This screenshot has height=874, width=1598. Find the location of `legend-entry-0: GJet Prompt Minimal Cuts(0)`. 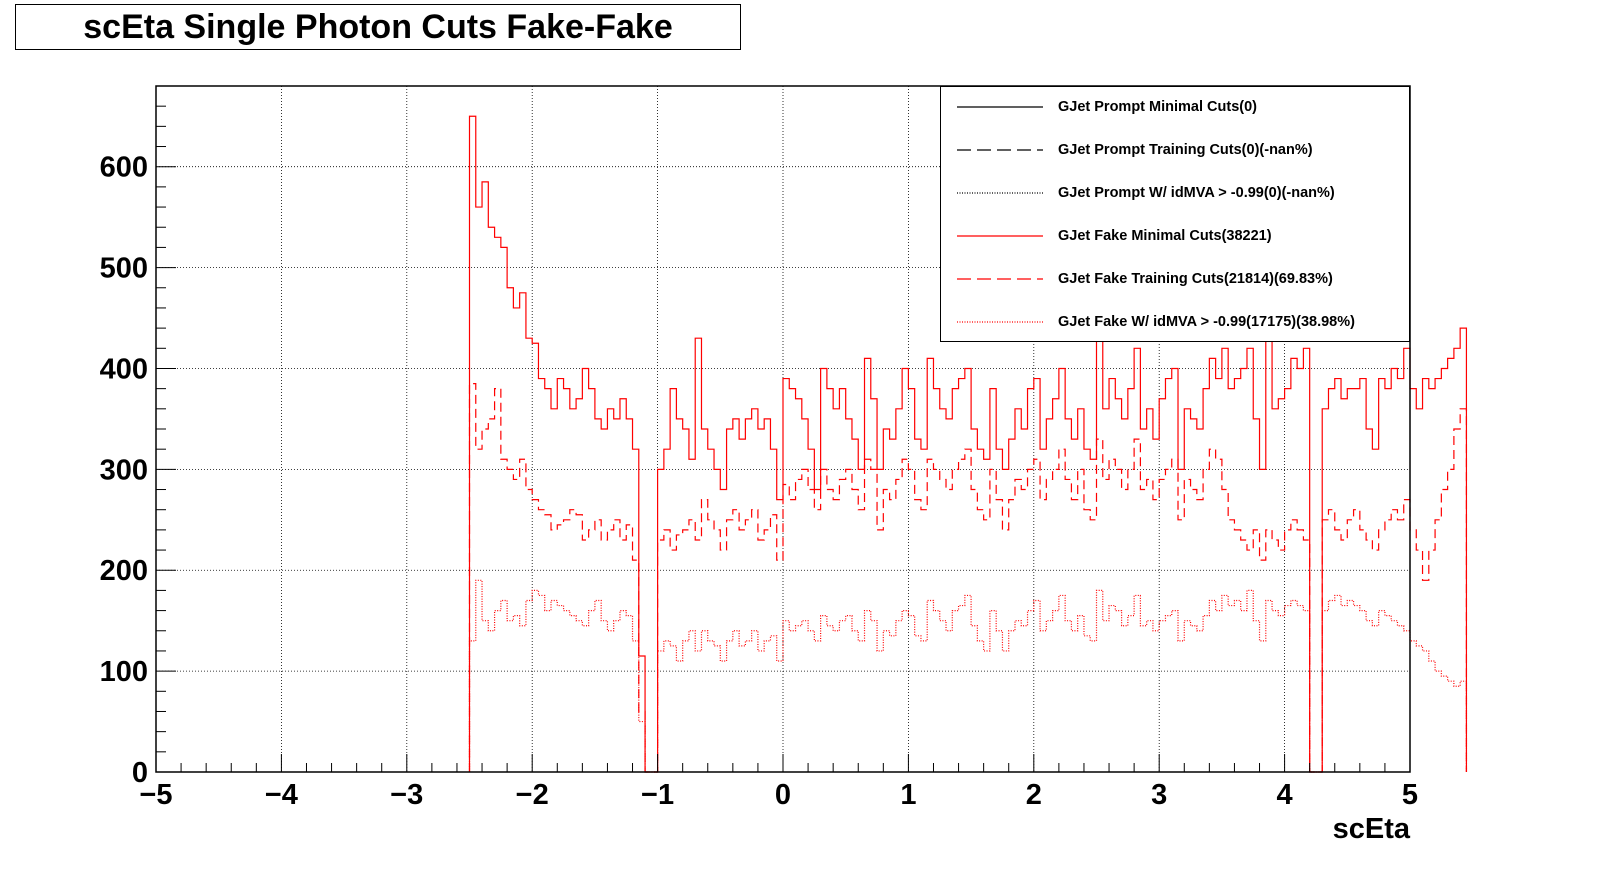

legend-entry-0: GJet Prompt Minimal Cuts(0) is located at coordinates (1175, 108).